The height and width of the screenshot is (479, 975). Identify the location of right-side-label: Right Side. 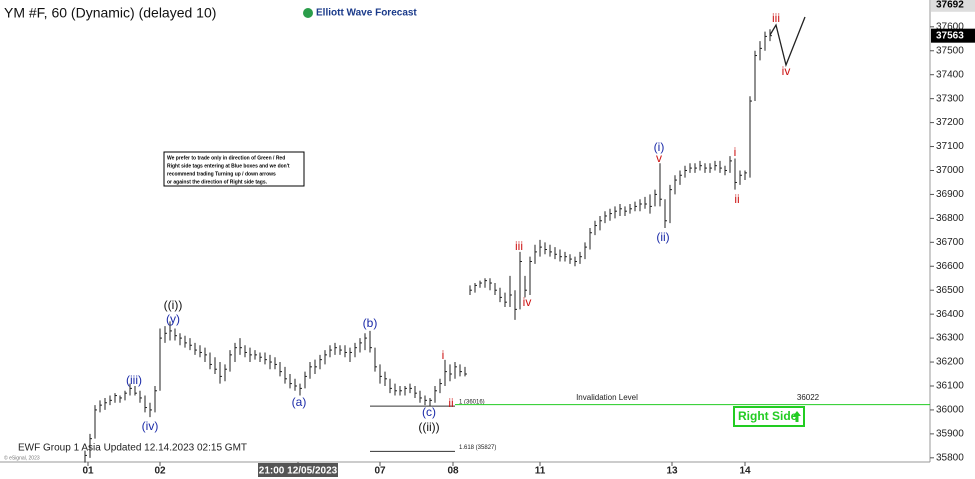
(768, 416).